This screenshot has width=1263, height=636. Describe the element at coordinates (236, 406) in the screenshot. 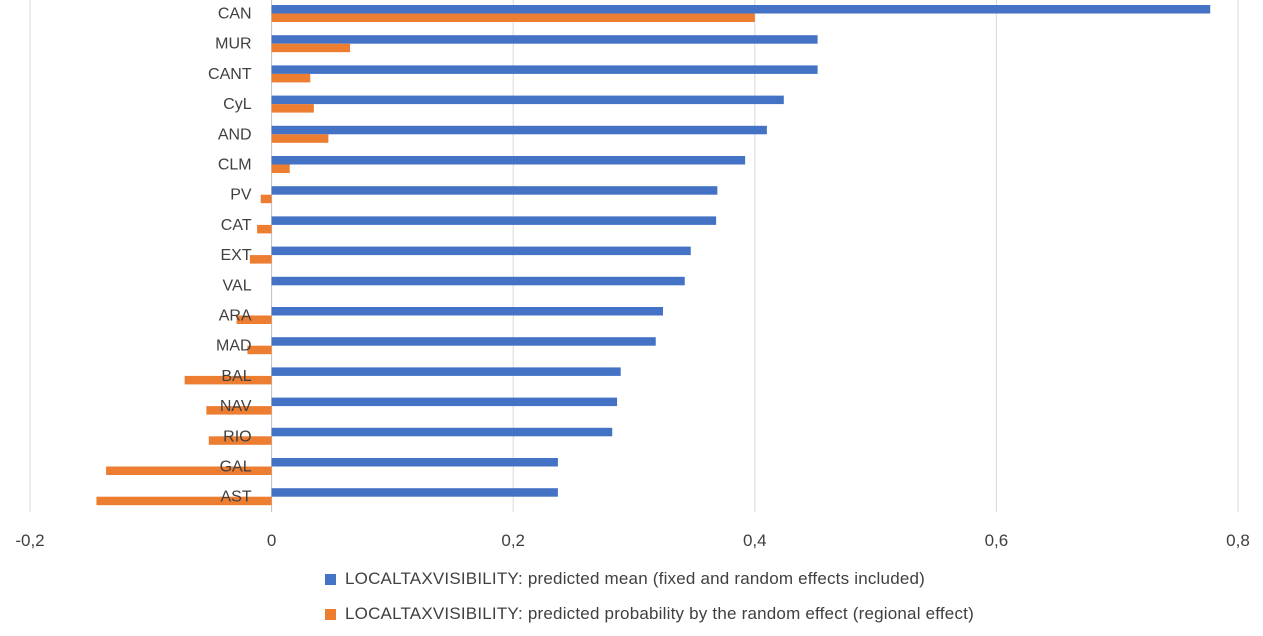

I see `category-label-nav: NAV` at that location.